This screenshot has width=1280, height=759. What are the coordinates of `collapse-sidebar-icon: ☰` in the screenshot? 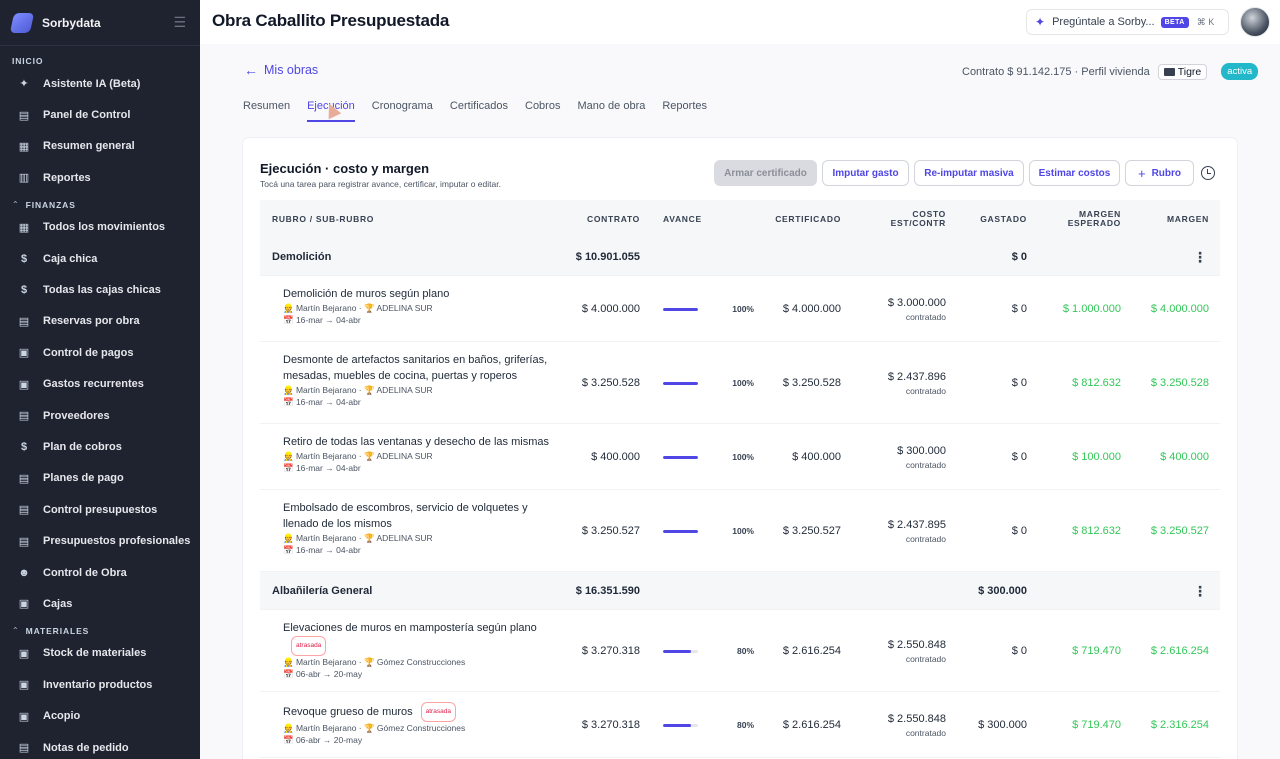 It's located at (179, 22).